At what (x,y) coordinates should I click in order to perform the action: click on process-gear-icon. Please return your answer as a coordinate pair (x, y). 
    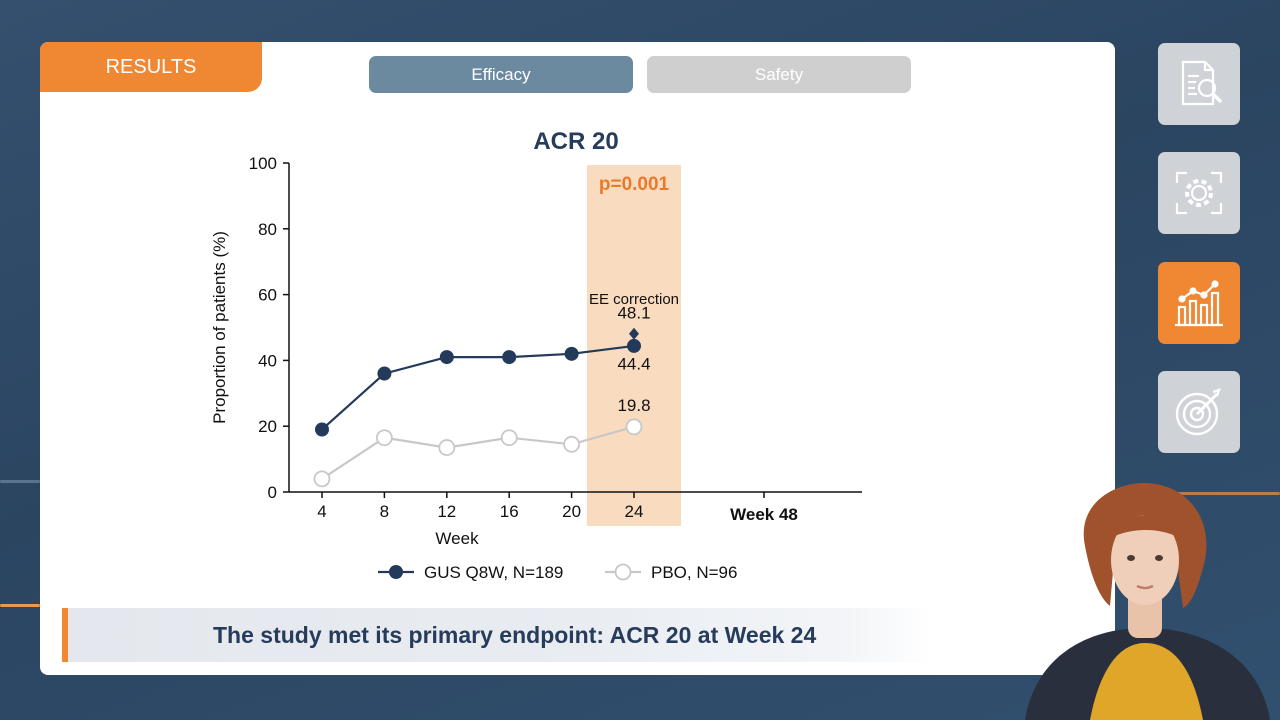
    Looking at the image, I should click on (1199, 193).